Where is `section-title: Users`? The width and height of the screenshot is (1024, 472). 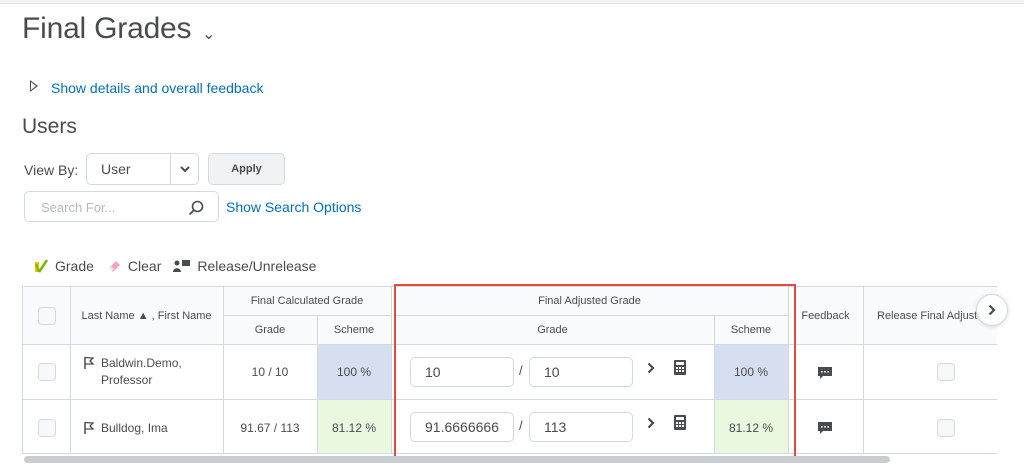 section-title: Users is located at coordinates (49, 126).